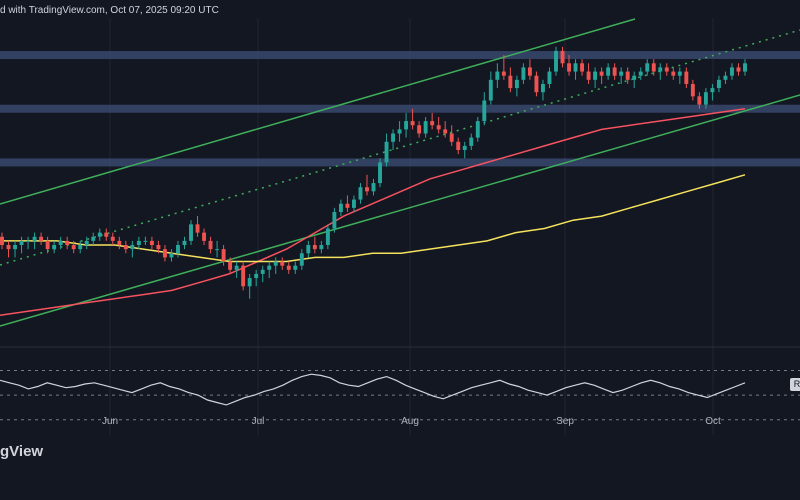 The image size is (800, 500). What do you see at coordinates (373, 389) in the screenshot?
I see `rsi-line` at bounding box center [373, 389].